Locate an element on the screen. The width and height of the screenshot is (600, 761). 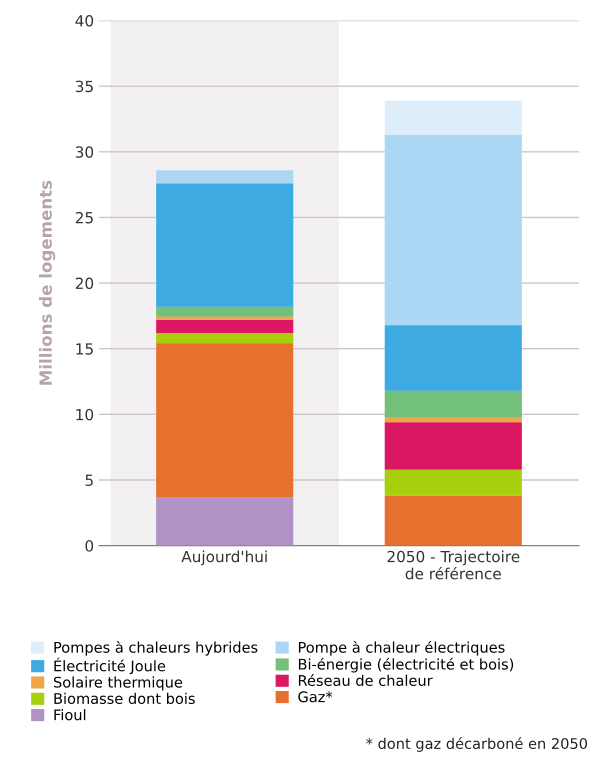
y-tick-label: 5 is located at coordinates (89, 480).